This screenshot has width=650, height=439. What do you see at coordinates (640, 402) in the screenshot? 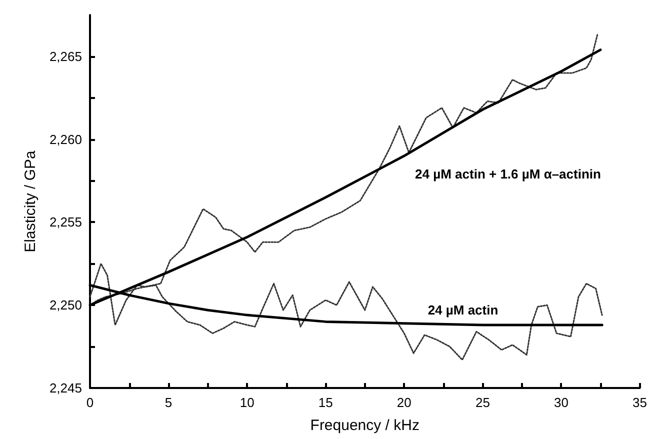
I see `x-tick-label: 35` at bounding box center [640, 402].